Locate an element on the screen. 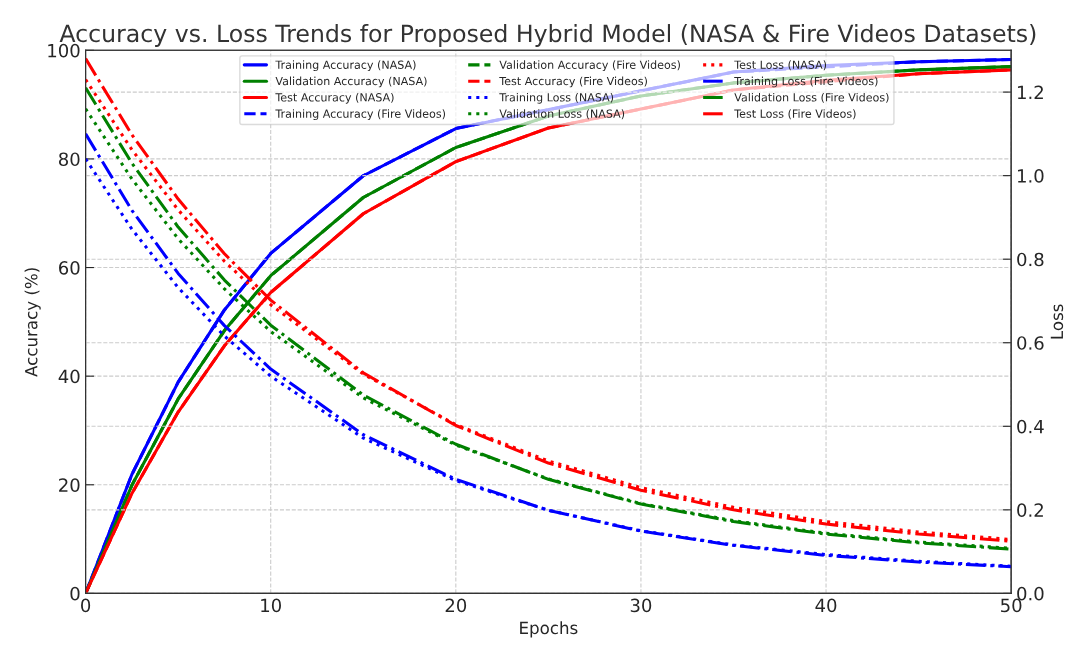  y-tick-label: 0 is located at coordinates (75, 593).